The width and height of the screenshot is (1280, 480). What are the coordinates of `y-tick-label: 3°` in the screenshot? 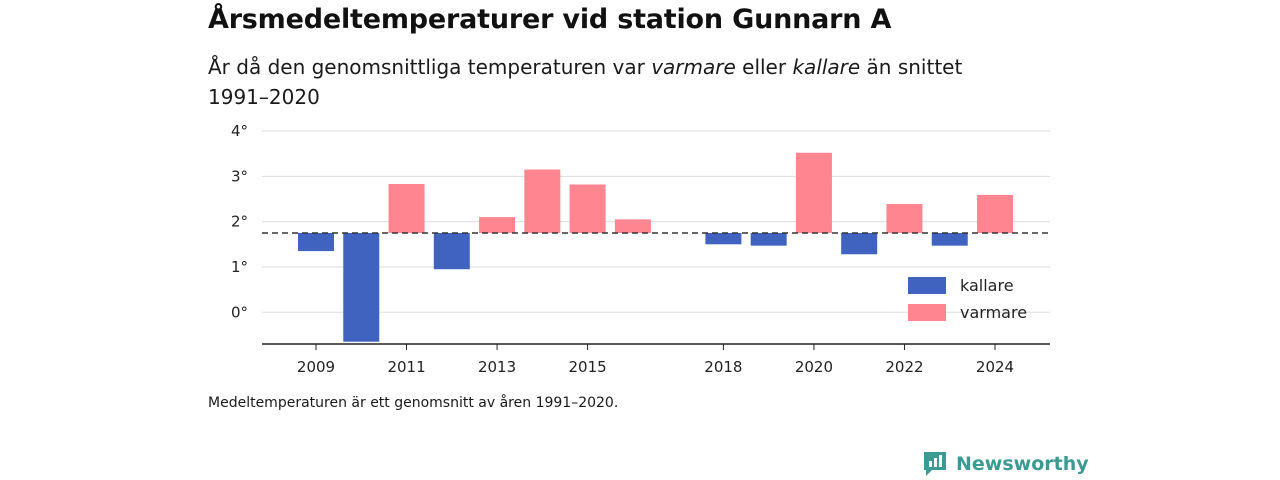 It's located at (239, 176).